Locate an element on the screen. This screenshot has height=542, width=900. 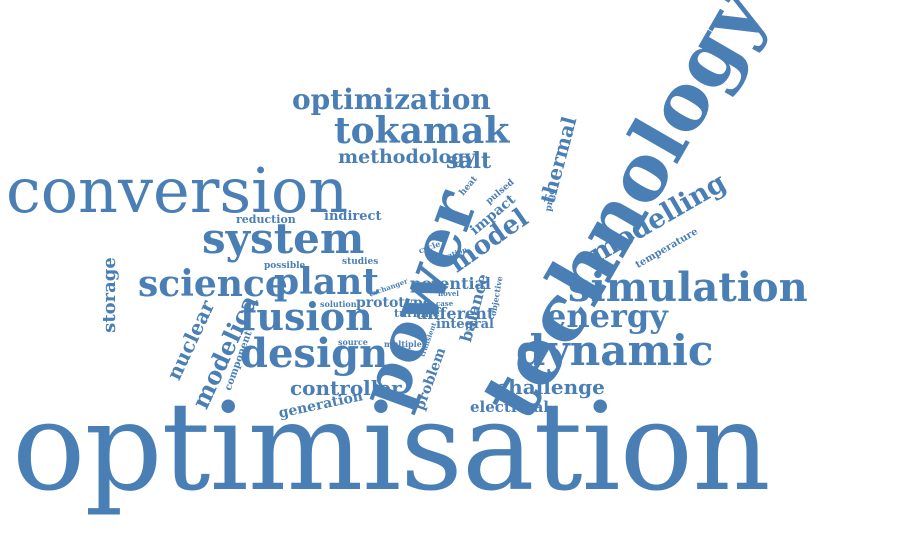
word-salt: turbine is located at coordinates (417, 313).